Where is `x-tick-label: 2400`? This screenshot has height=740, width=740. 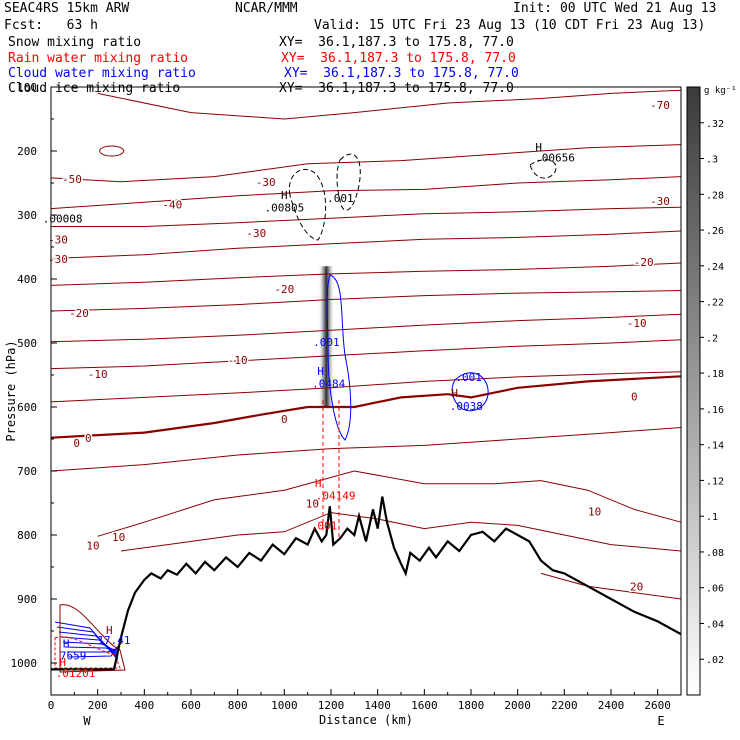
x-tick-label: 2400 is located at coordinates (611, 705).